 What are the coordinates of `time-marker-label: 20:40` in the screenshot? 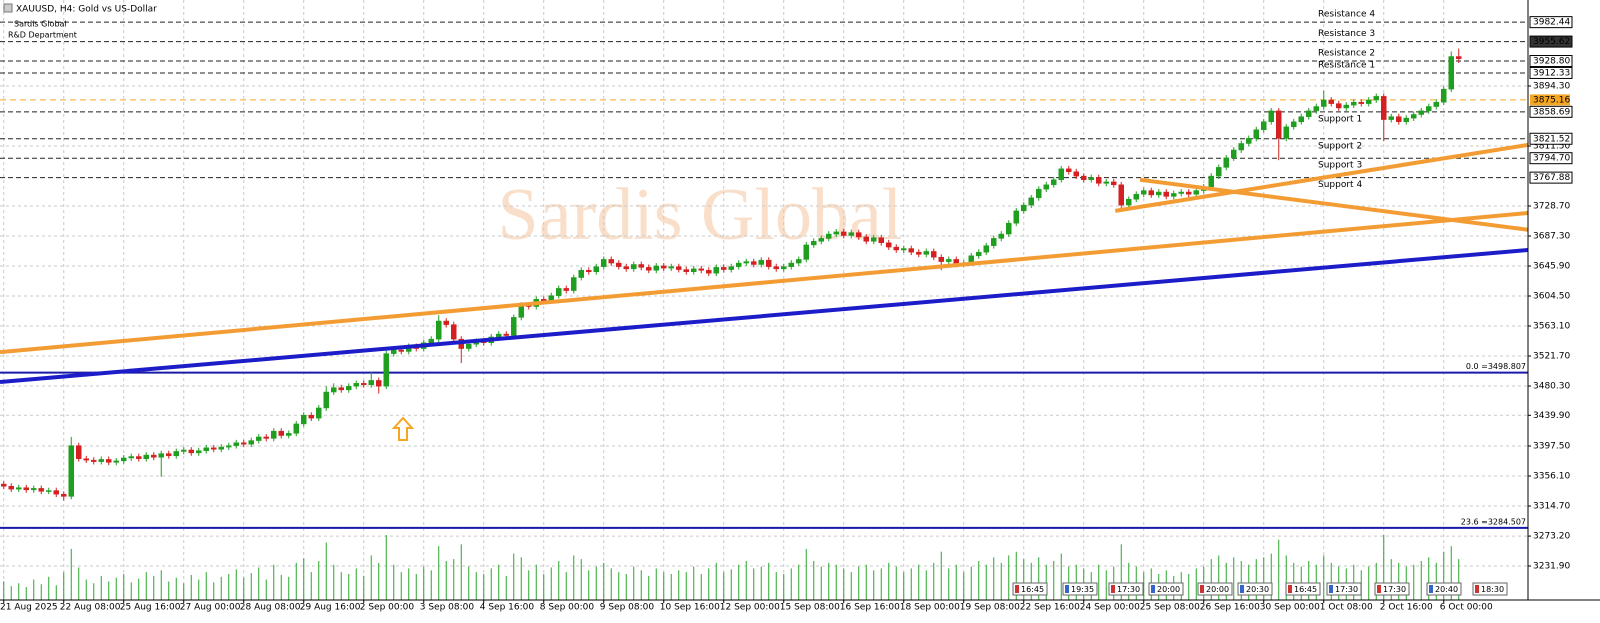 It's located at (1446, 589).